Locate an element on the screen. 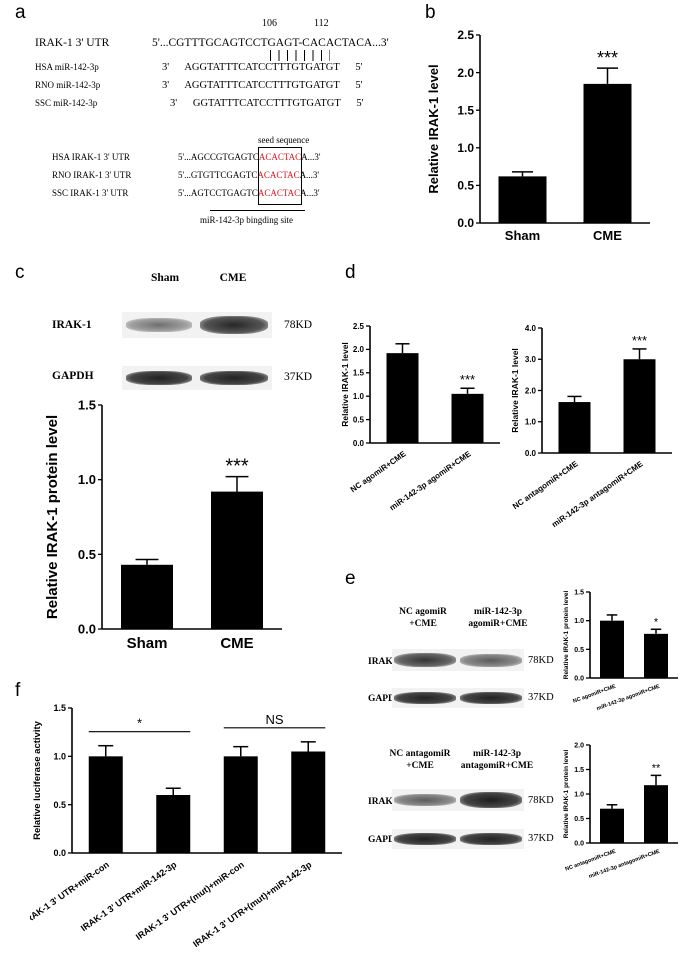 The height and width of the screenshot is (962, 685). blot-e-bottom-col-nc: NC antagomiR +CME is located at coordinates (420, 760).